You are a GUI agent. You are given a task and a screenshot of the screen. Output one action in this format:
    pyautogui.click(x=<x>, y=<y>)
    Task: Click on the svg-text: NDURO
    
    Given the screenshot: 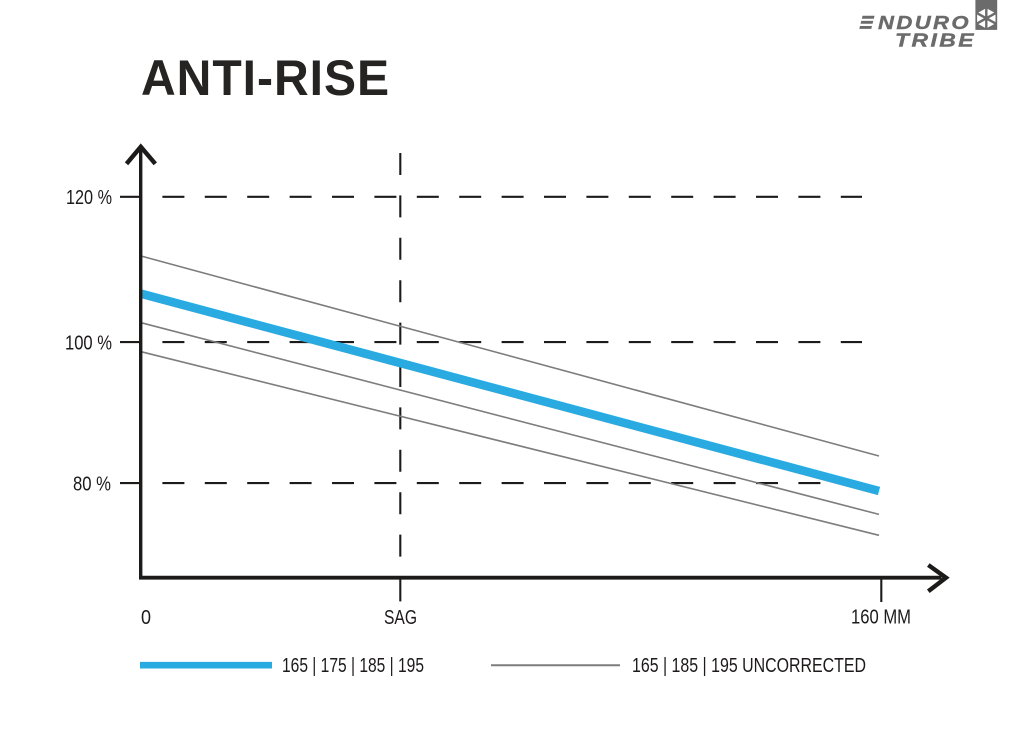 What is the action you would take?
    pyautogui.click(x=924, y=22)
    